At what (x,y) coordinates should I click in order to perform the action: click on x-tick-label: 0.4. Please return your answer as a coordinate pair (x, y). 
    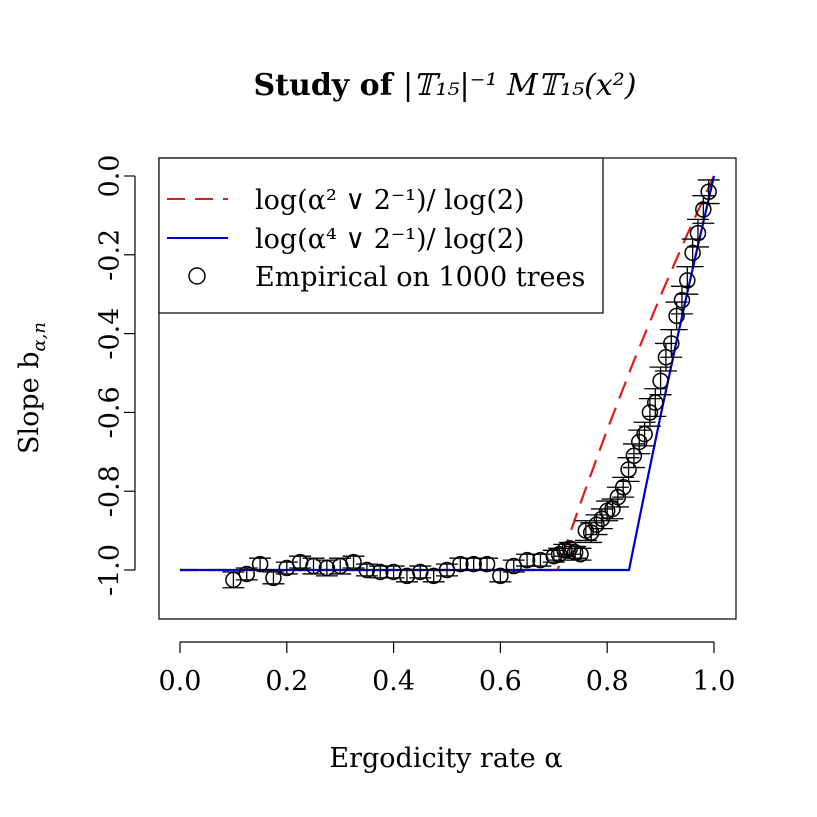
    Looking at the image, I should click on (393, 681).